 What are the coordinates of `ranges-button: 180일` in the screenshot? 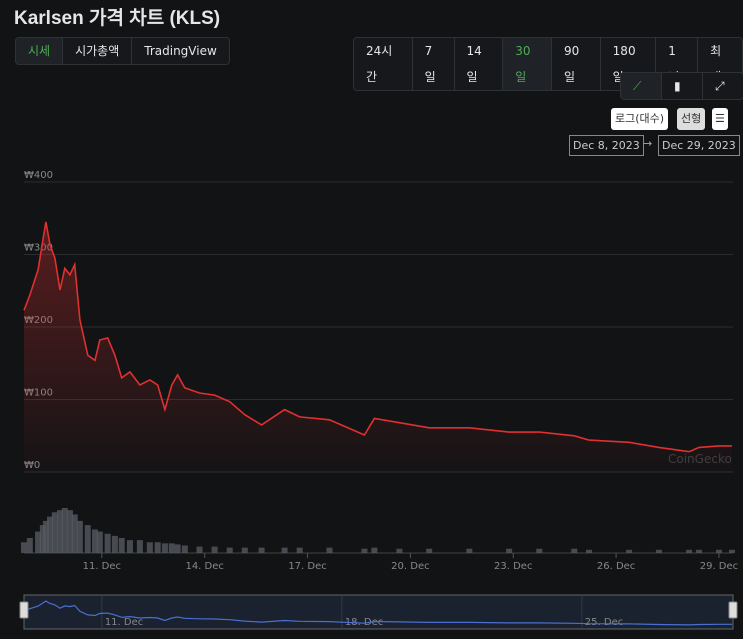 It's located at (629, 64).